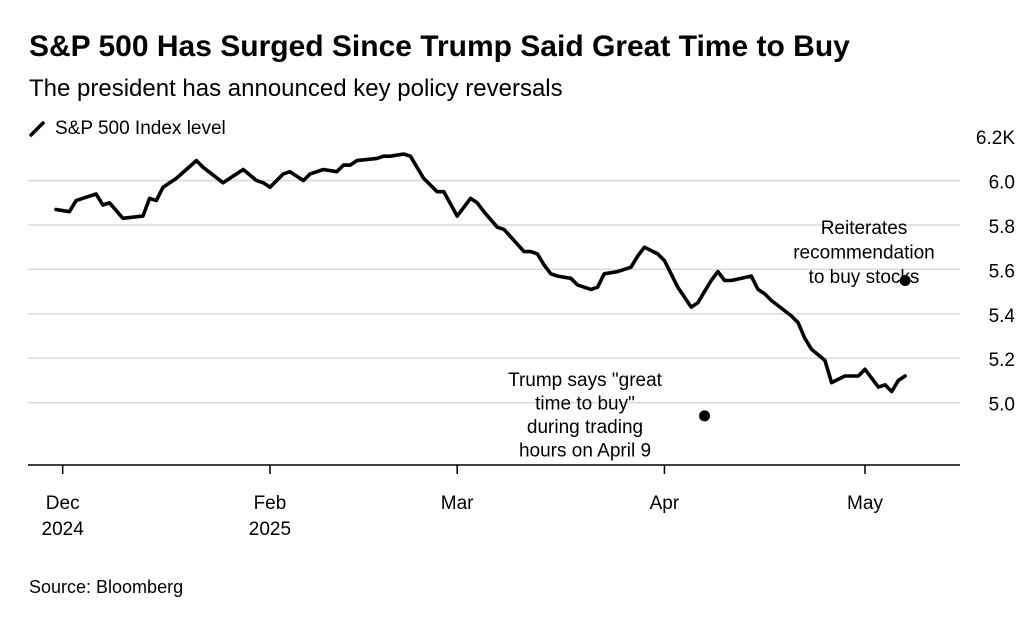 The image size is (1034, 618). What do you see at coordinates (1002, 227) in the screenshot?
I see `y-tick-label: 5.8` at bounding box center [1002, 227].